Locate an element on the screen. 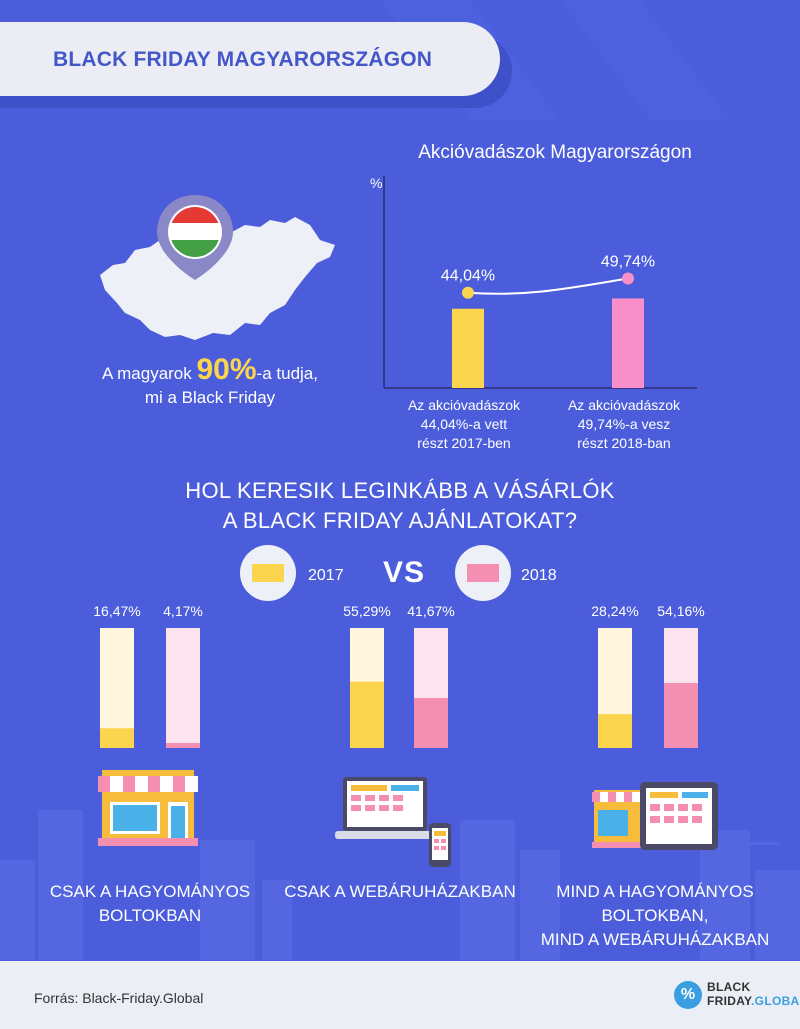 Image resolution: width=800 pixels, height=1029 pixels. awareness-value: 90% is located at coordinates (226, 369).